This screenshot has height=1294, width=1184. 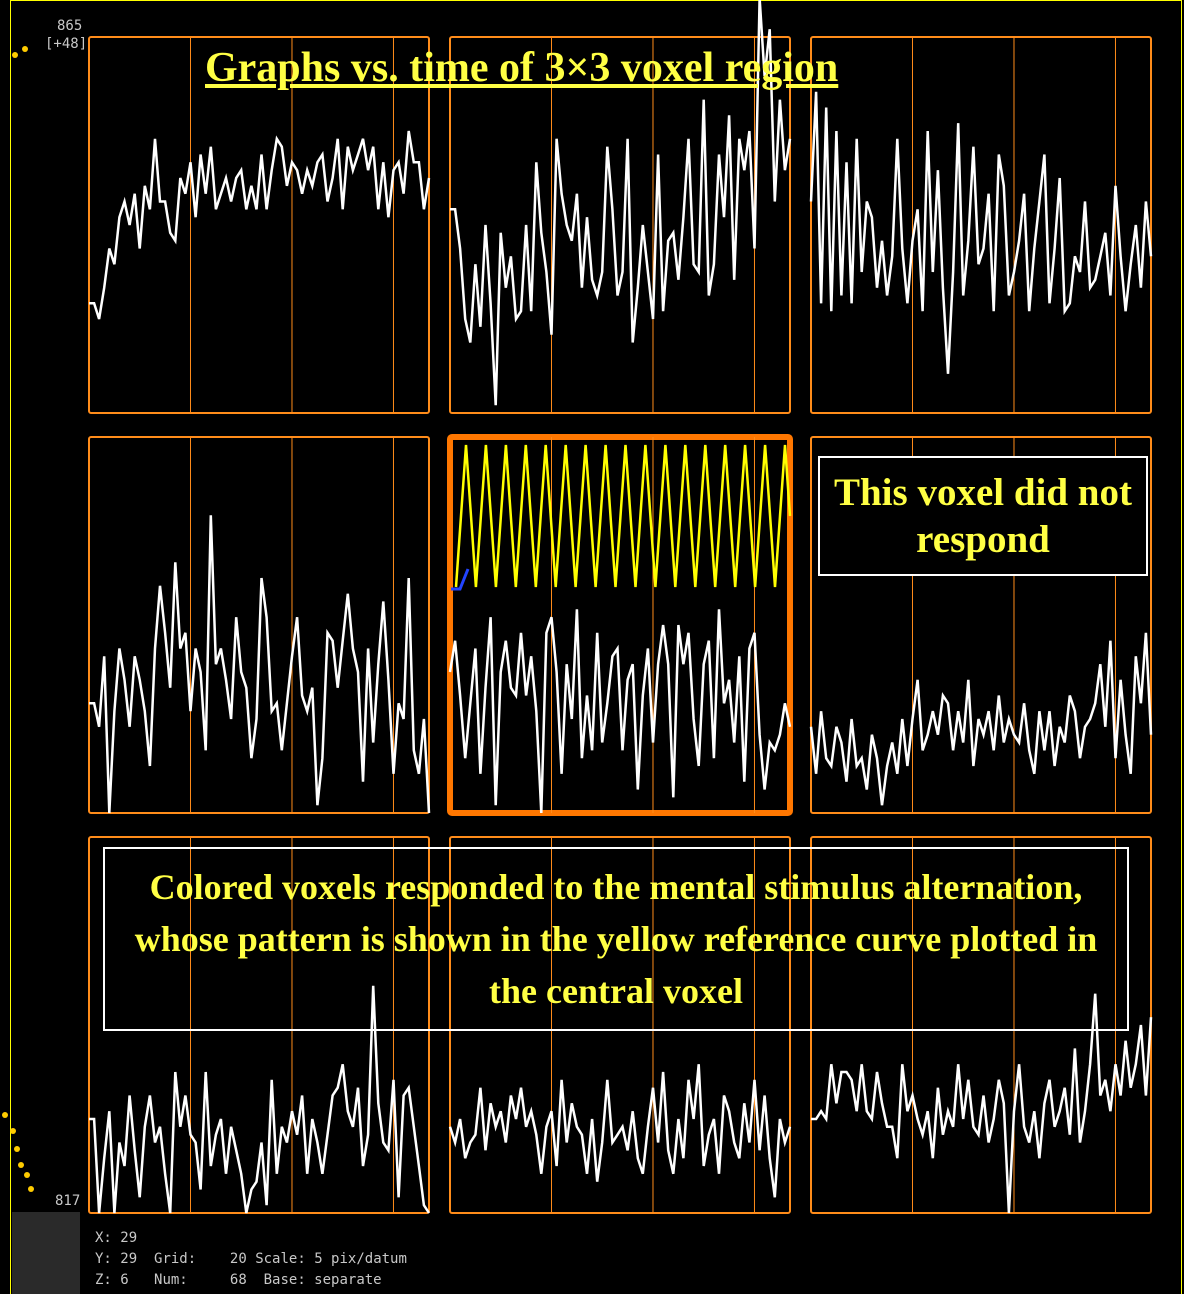 I want to click on no-response-note: This voxel did not respond, so click(x=983, y=516).